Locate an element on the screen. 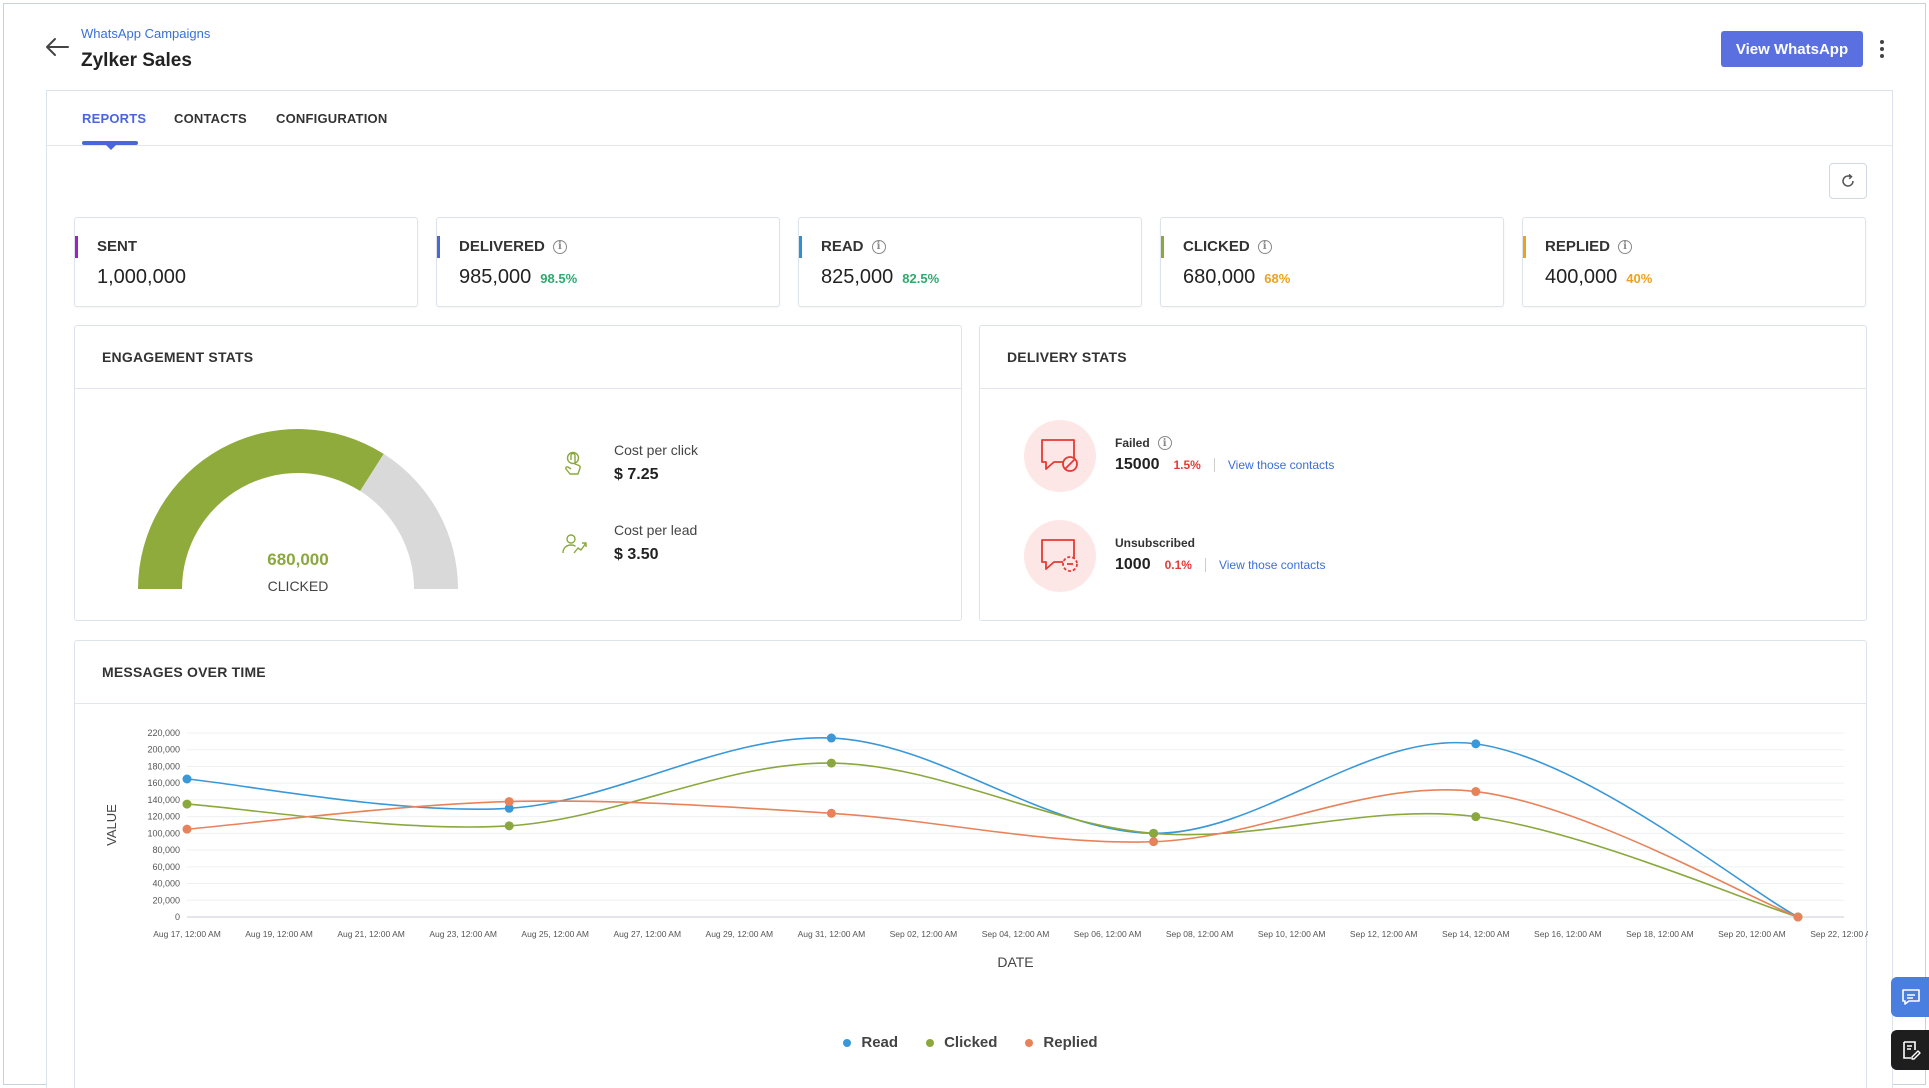 Image resolution: width=1929 pixels, height=1088 pixels. view-failed-contacts-link: View those contacts is located at coordinates (1281, 465).